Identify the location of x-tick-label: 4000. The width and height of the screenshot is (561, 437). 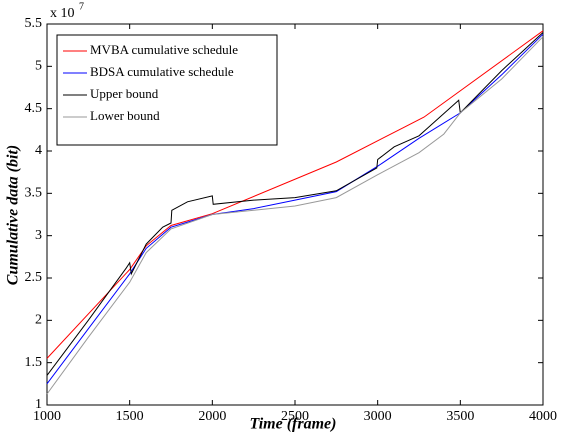
(543, 416).